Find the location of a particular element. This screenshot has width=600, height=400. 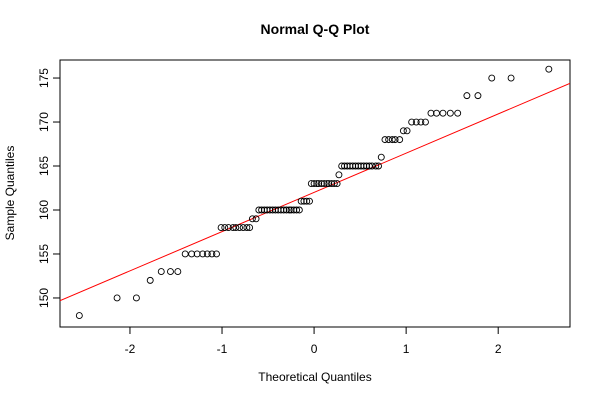

y-tick-label: 170 is located at coordinates (44, 122).